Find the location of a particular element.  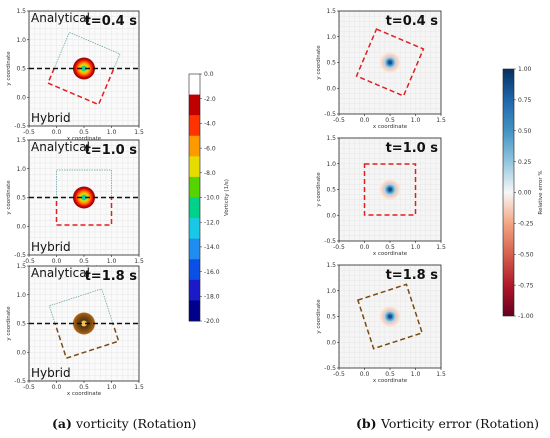

colorbar-tick-label: -8.0 is located at coordinates (210, 173).